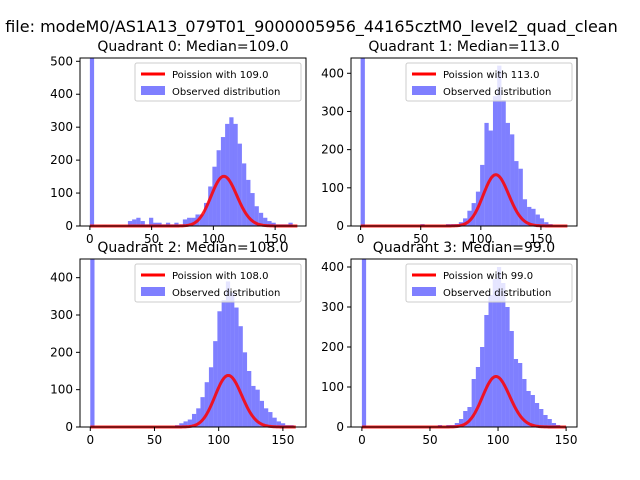 The height and width of the screenshot is (480, 640). I want to click on subplot-title: Quadrant 2: Median=108.0, so click(192, 248).